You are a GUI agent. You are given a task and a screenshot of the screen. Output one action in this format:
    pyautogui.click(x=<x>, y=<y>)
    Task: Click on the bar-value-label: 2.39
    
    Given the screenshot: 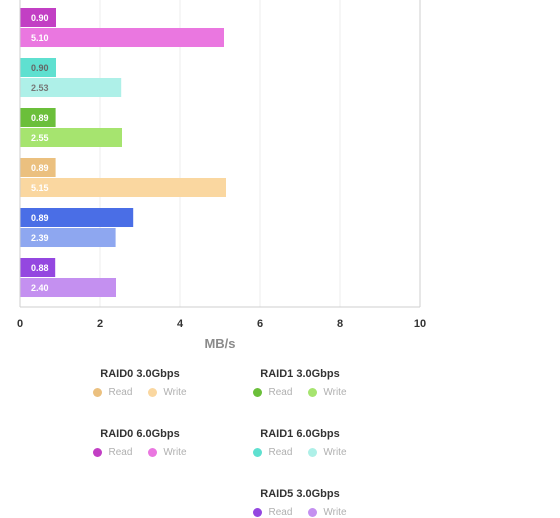 What is the action you would take?
    pyautogui.click(x=40, y=238)
    